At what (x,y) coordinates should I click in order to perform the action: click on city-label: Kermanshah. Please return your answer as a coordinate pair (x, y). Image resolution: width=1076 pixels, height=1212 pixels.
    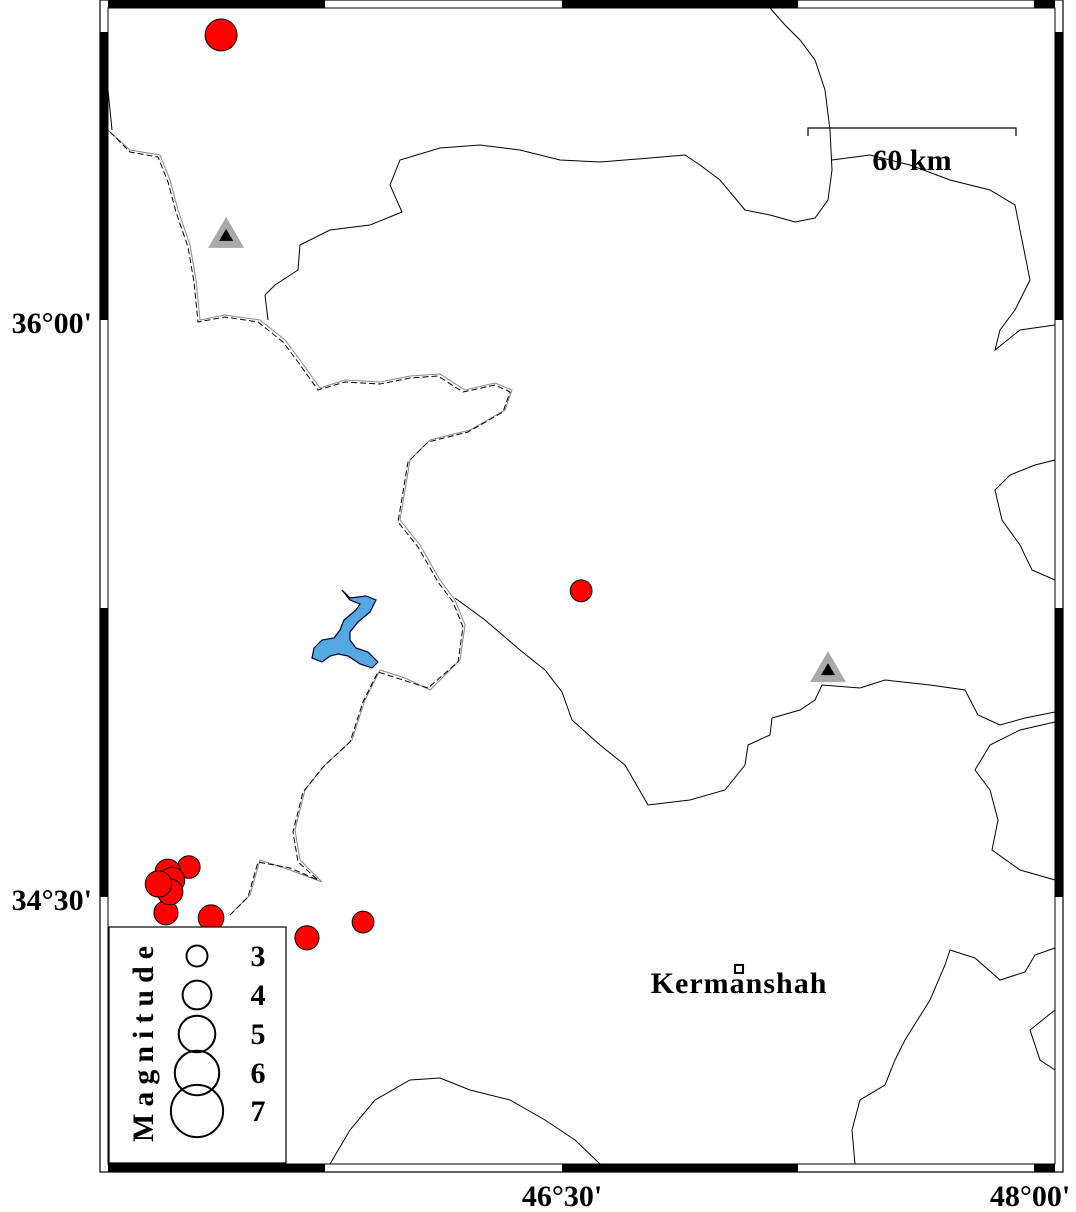
    Looking at the image, I should click on (739, 983).